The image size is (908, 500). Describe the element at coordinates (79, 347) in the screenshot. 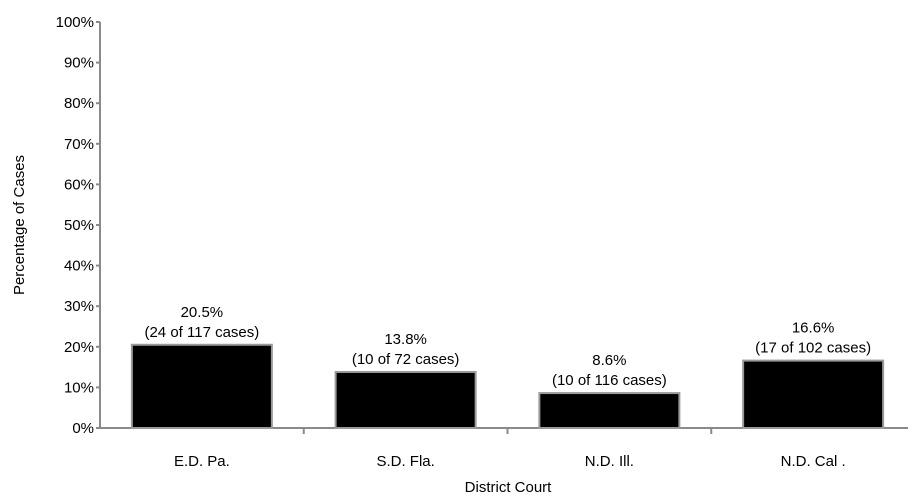

I see `y-tick-label: 20%` at that location.